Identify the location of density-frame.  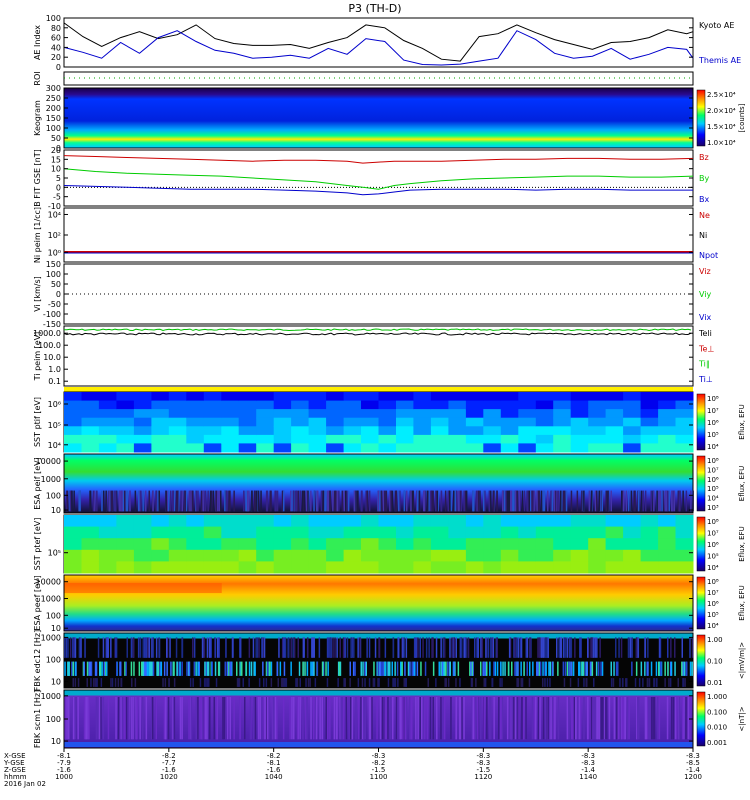
(378, 235).